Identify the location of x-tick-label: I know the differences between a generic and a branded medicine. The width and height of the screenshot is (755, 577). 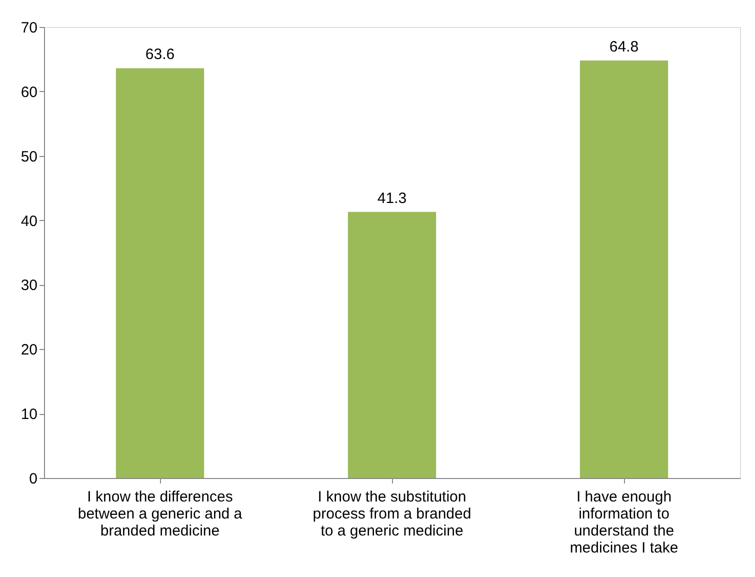
(160, 514).